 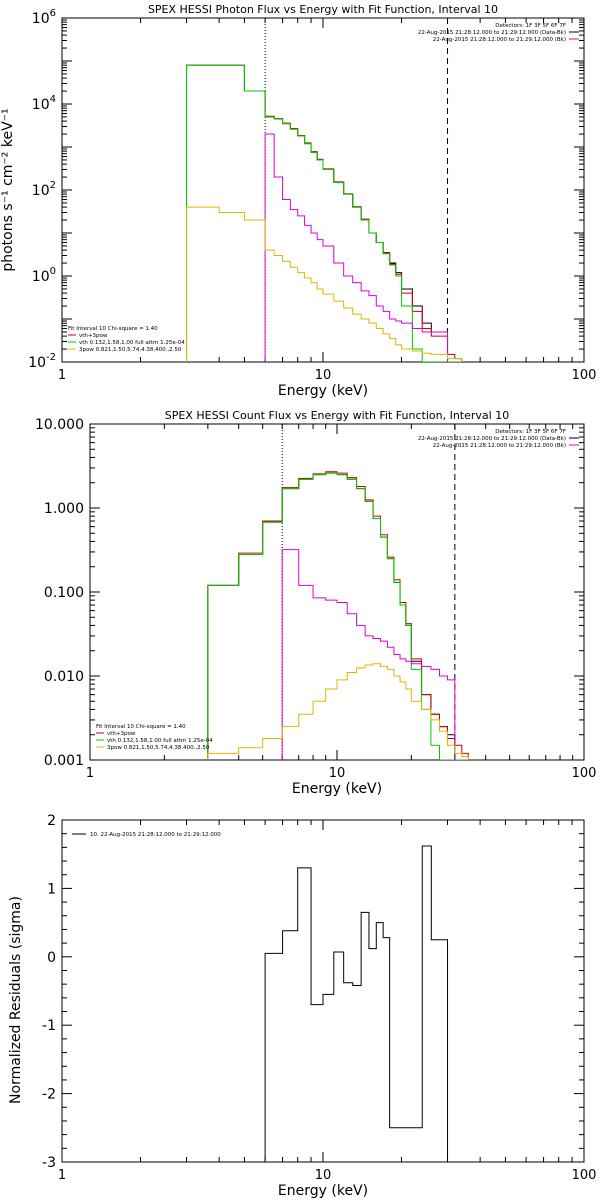 I want to click on y-tick-label: 10⁶, so click(x=44, y=17).